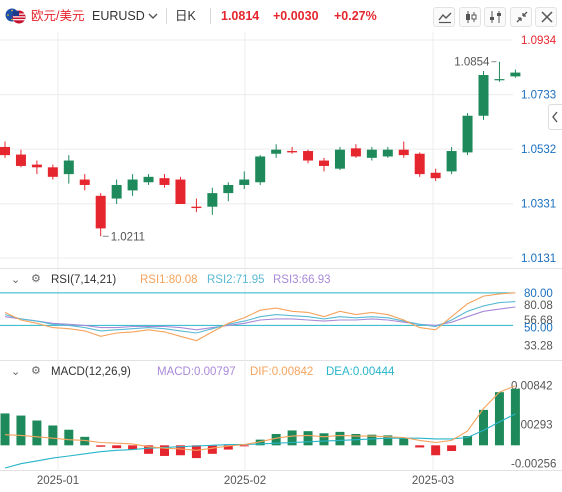  Describe the element at coordinates (360, 372) in the screenshot. I see `dea-value: DEA:0.00444` at that location.